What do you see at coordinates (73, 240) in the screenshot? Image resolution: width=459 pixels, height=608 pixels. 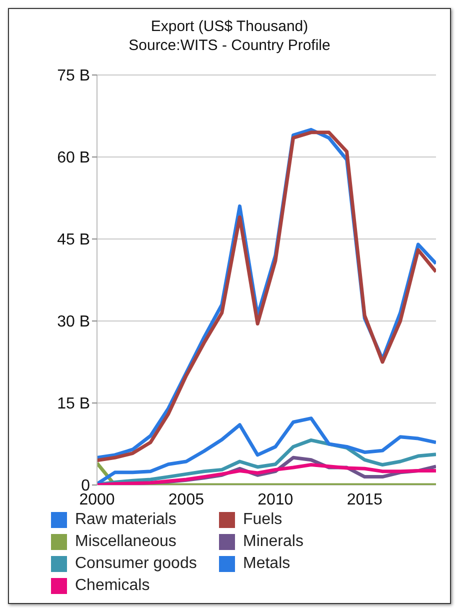 I see `y-tick-label: 45 B` at bounding box center [73, 240].